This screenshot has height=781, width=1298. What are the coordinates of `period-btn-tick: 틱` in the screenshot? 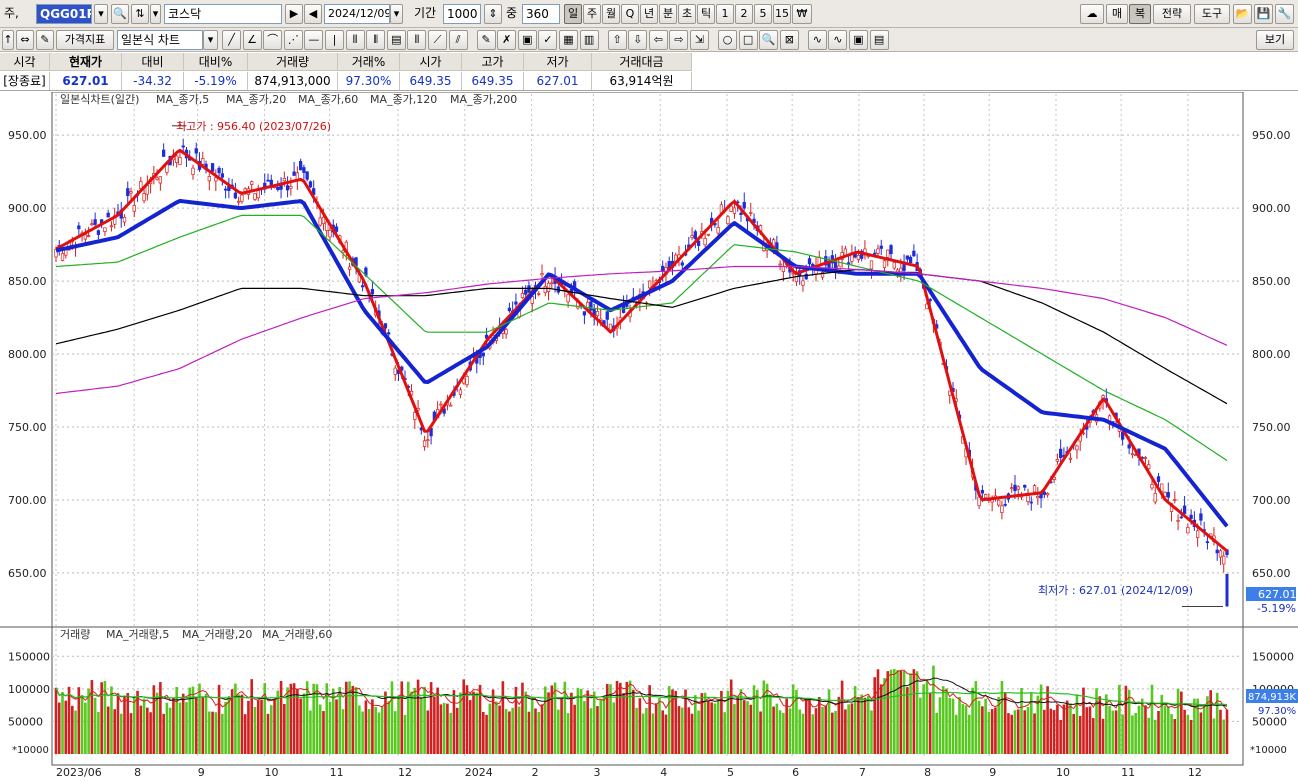 It's located at (706, 14).